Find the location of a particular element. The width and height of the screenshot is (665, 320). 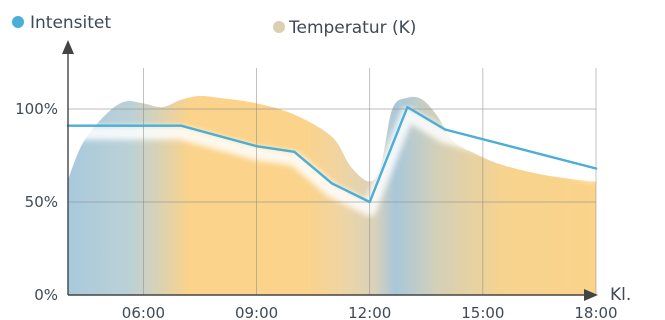

y-tick-label-0: 0% is located at coordinates (46, 295).